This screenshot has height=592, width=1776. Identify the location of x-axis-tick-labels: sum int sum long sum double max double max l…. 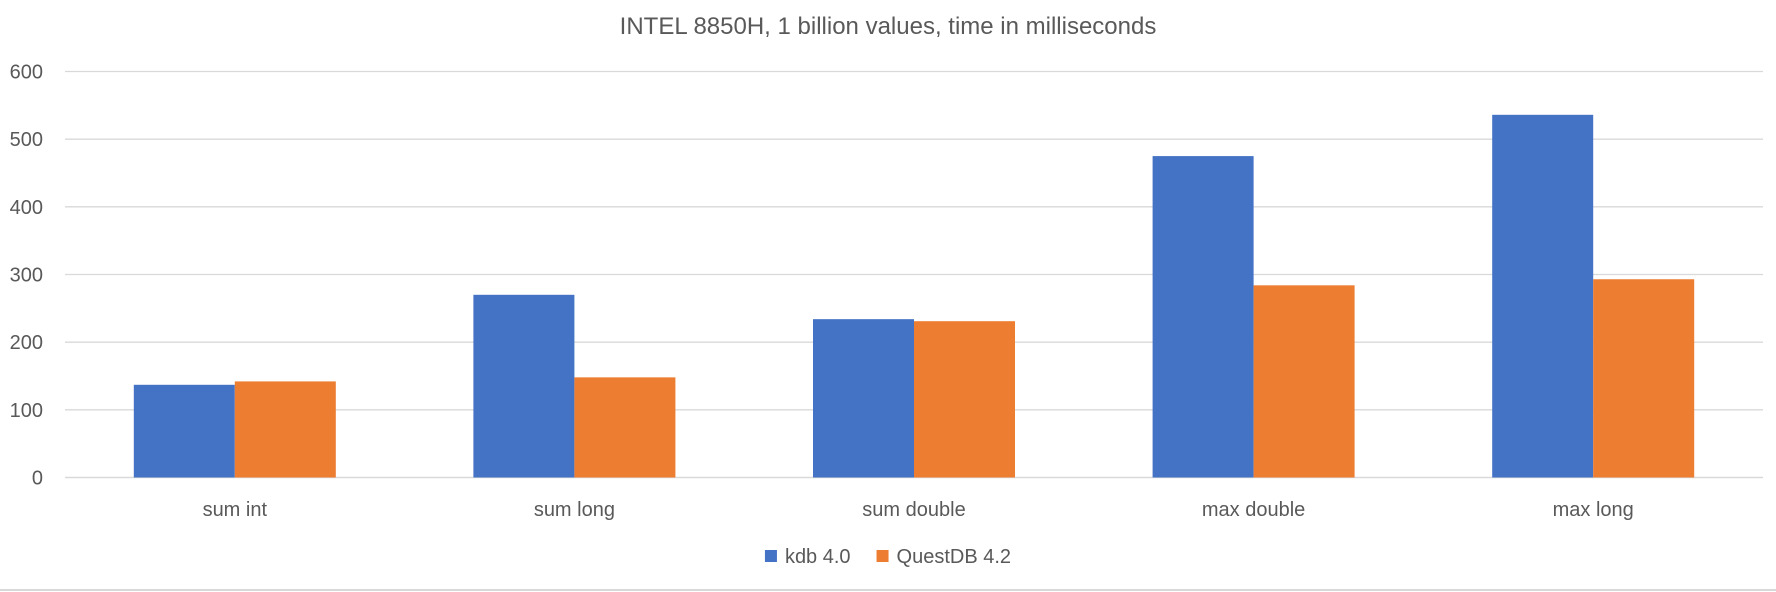
(918, 510).